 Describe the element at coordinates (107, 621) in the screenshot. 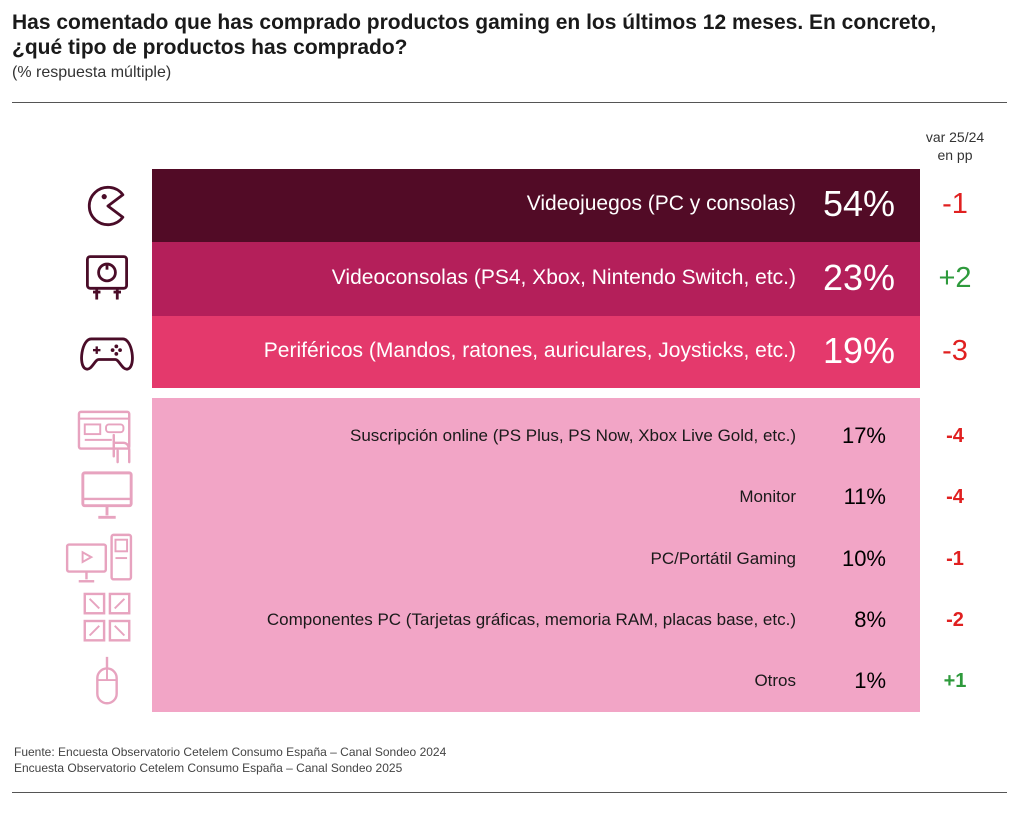

I see `components-icon` at that location.